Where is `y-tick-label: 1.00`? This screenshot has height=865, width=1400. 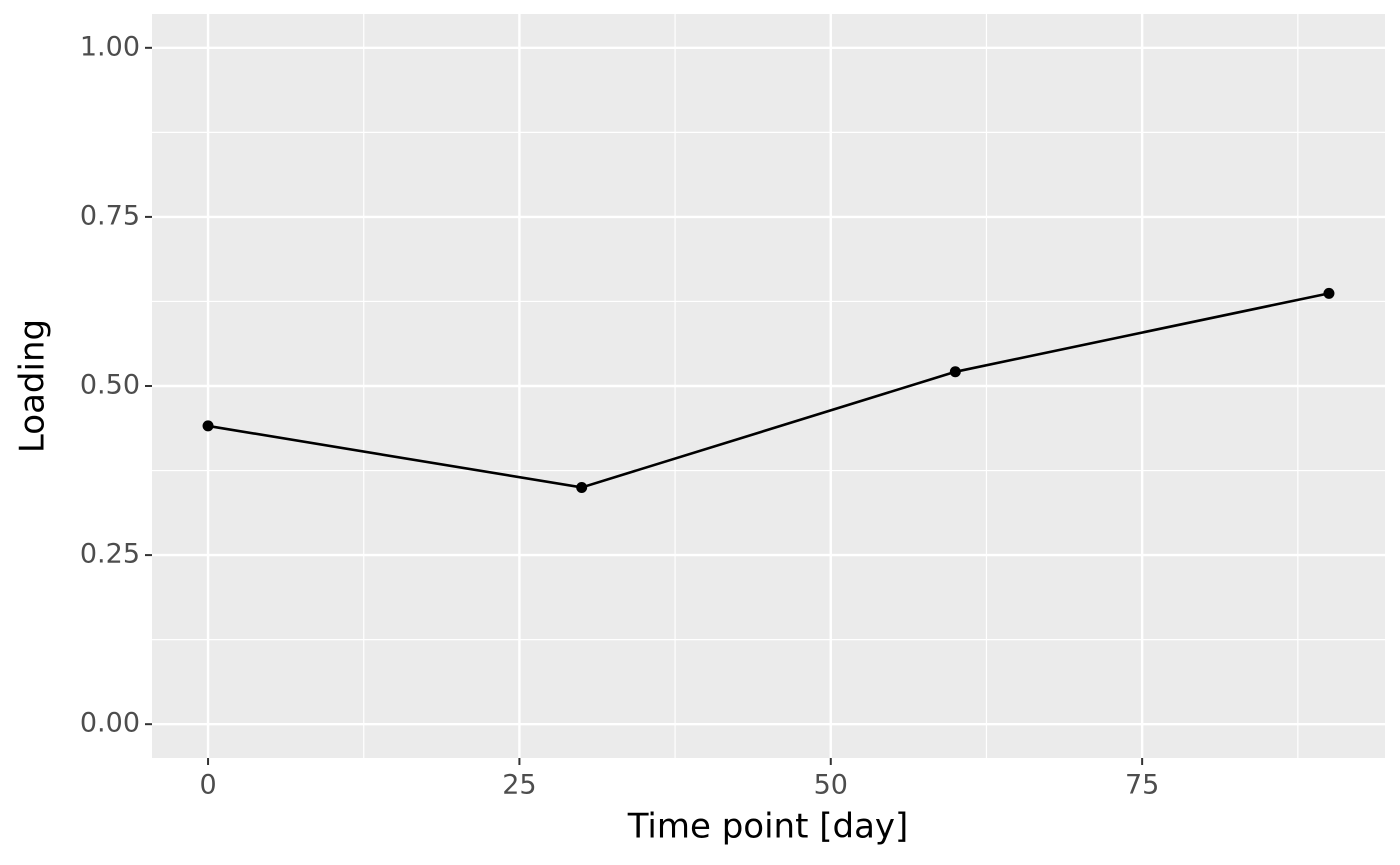
y-tick-label: 1.00 is located at coordinates (110, 46).